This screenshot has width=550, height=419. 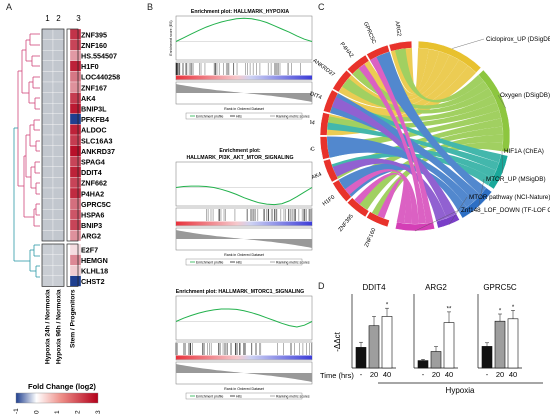 I want to click on gene-label: SPAG4, so click(x=93, y=161).